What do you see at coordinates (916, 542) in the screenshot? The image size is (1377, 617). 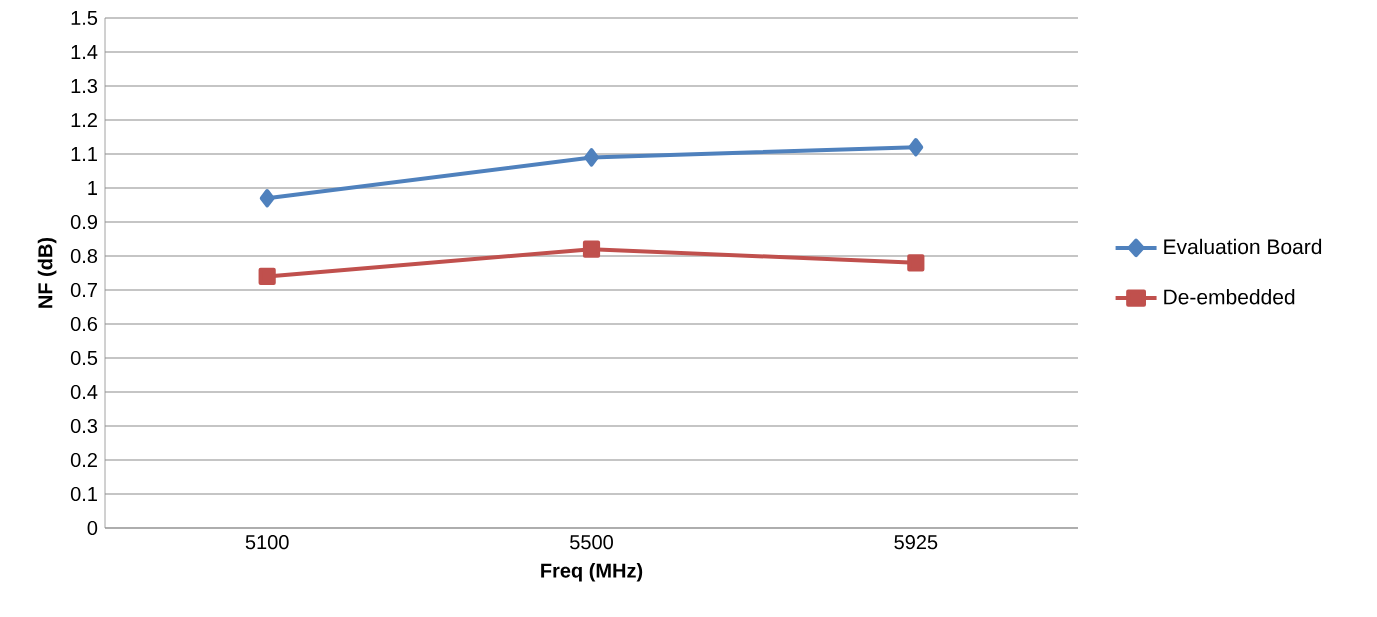 I see `x-tick-label: 5925` at bounding box center [916, 542].